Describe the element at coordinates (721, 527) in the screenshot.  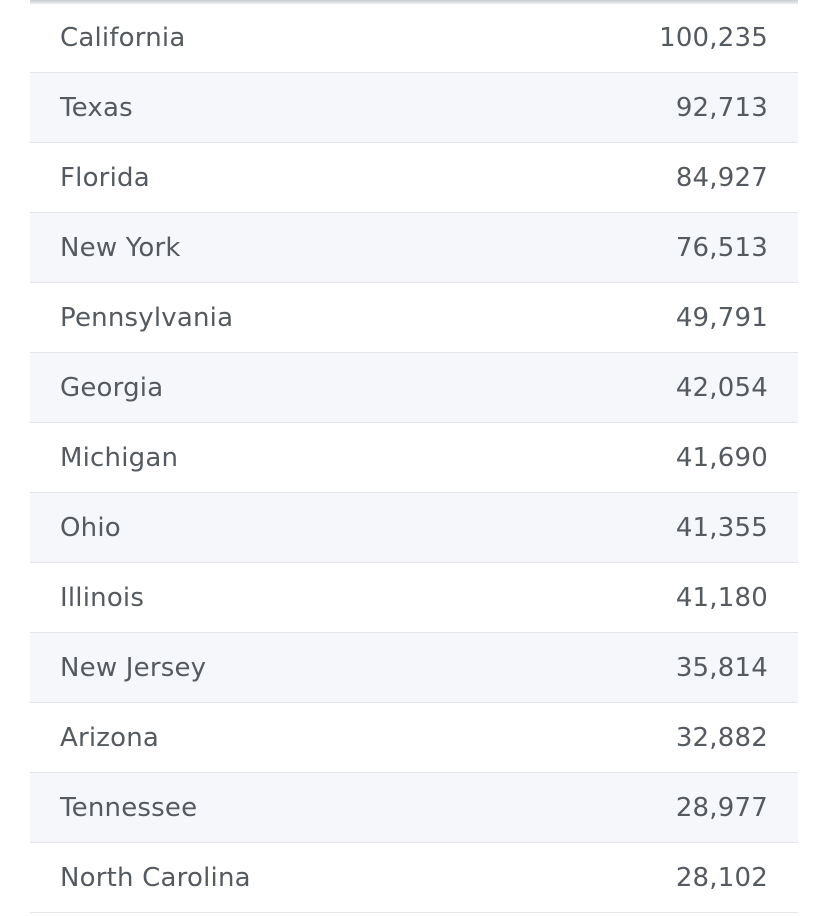
I see `state-value: 41,355` at that location.